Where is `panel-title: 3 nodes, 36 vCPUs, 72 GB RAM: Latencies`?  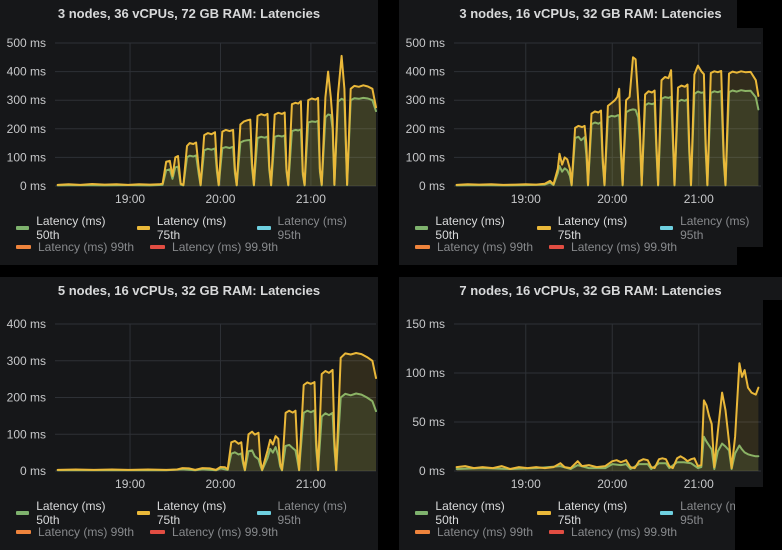
panel-title: 3 nodes, 36 vCPUs, 72 GB RAM: Latencies is located at coordinates (189, 13).